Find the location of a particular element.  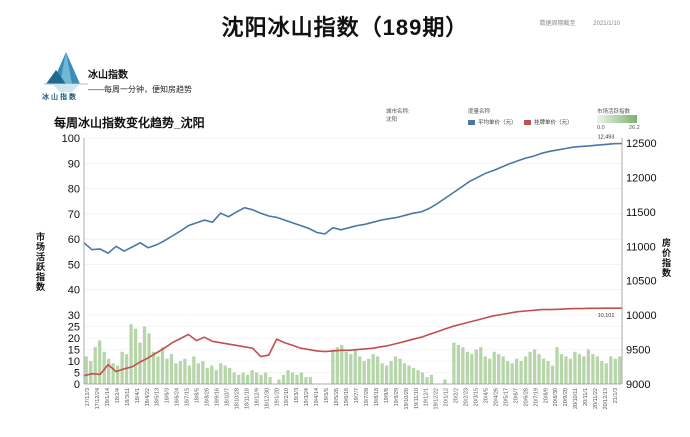

date-row: 数据周期截至 2021/1/10 is located at coordinates (572, 22).